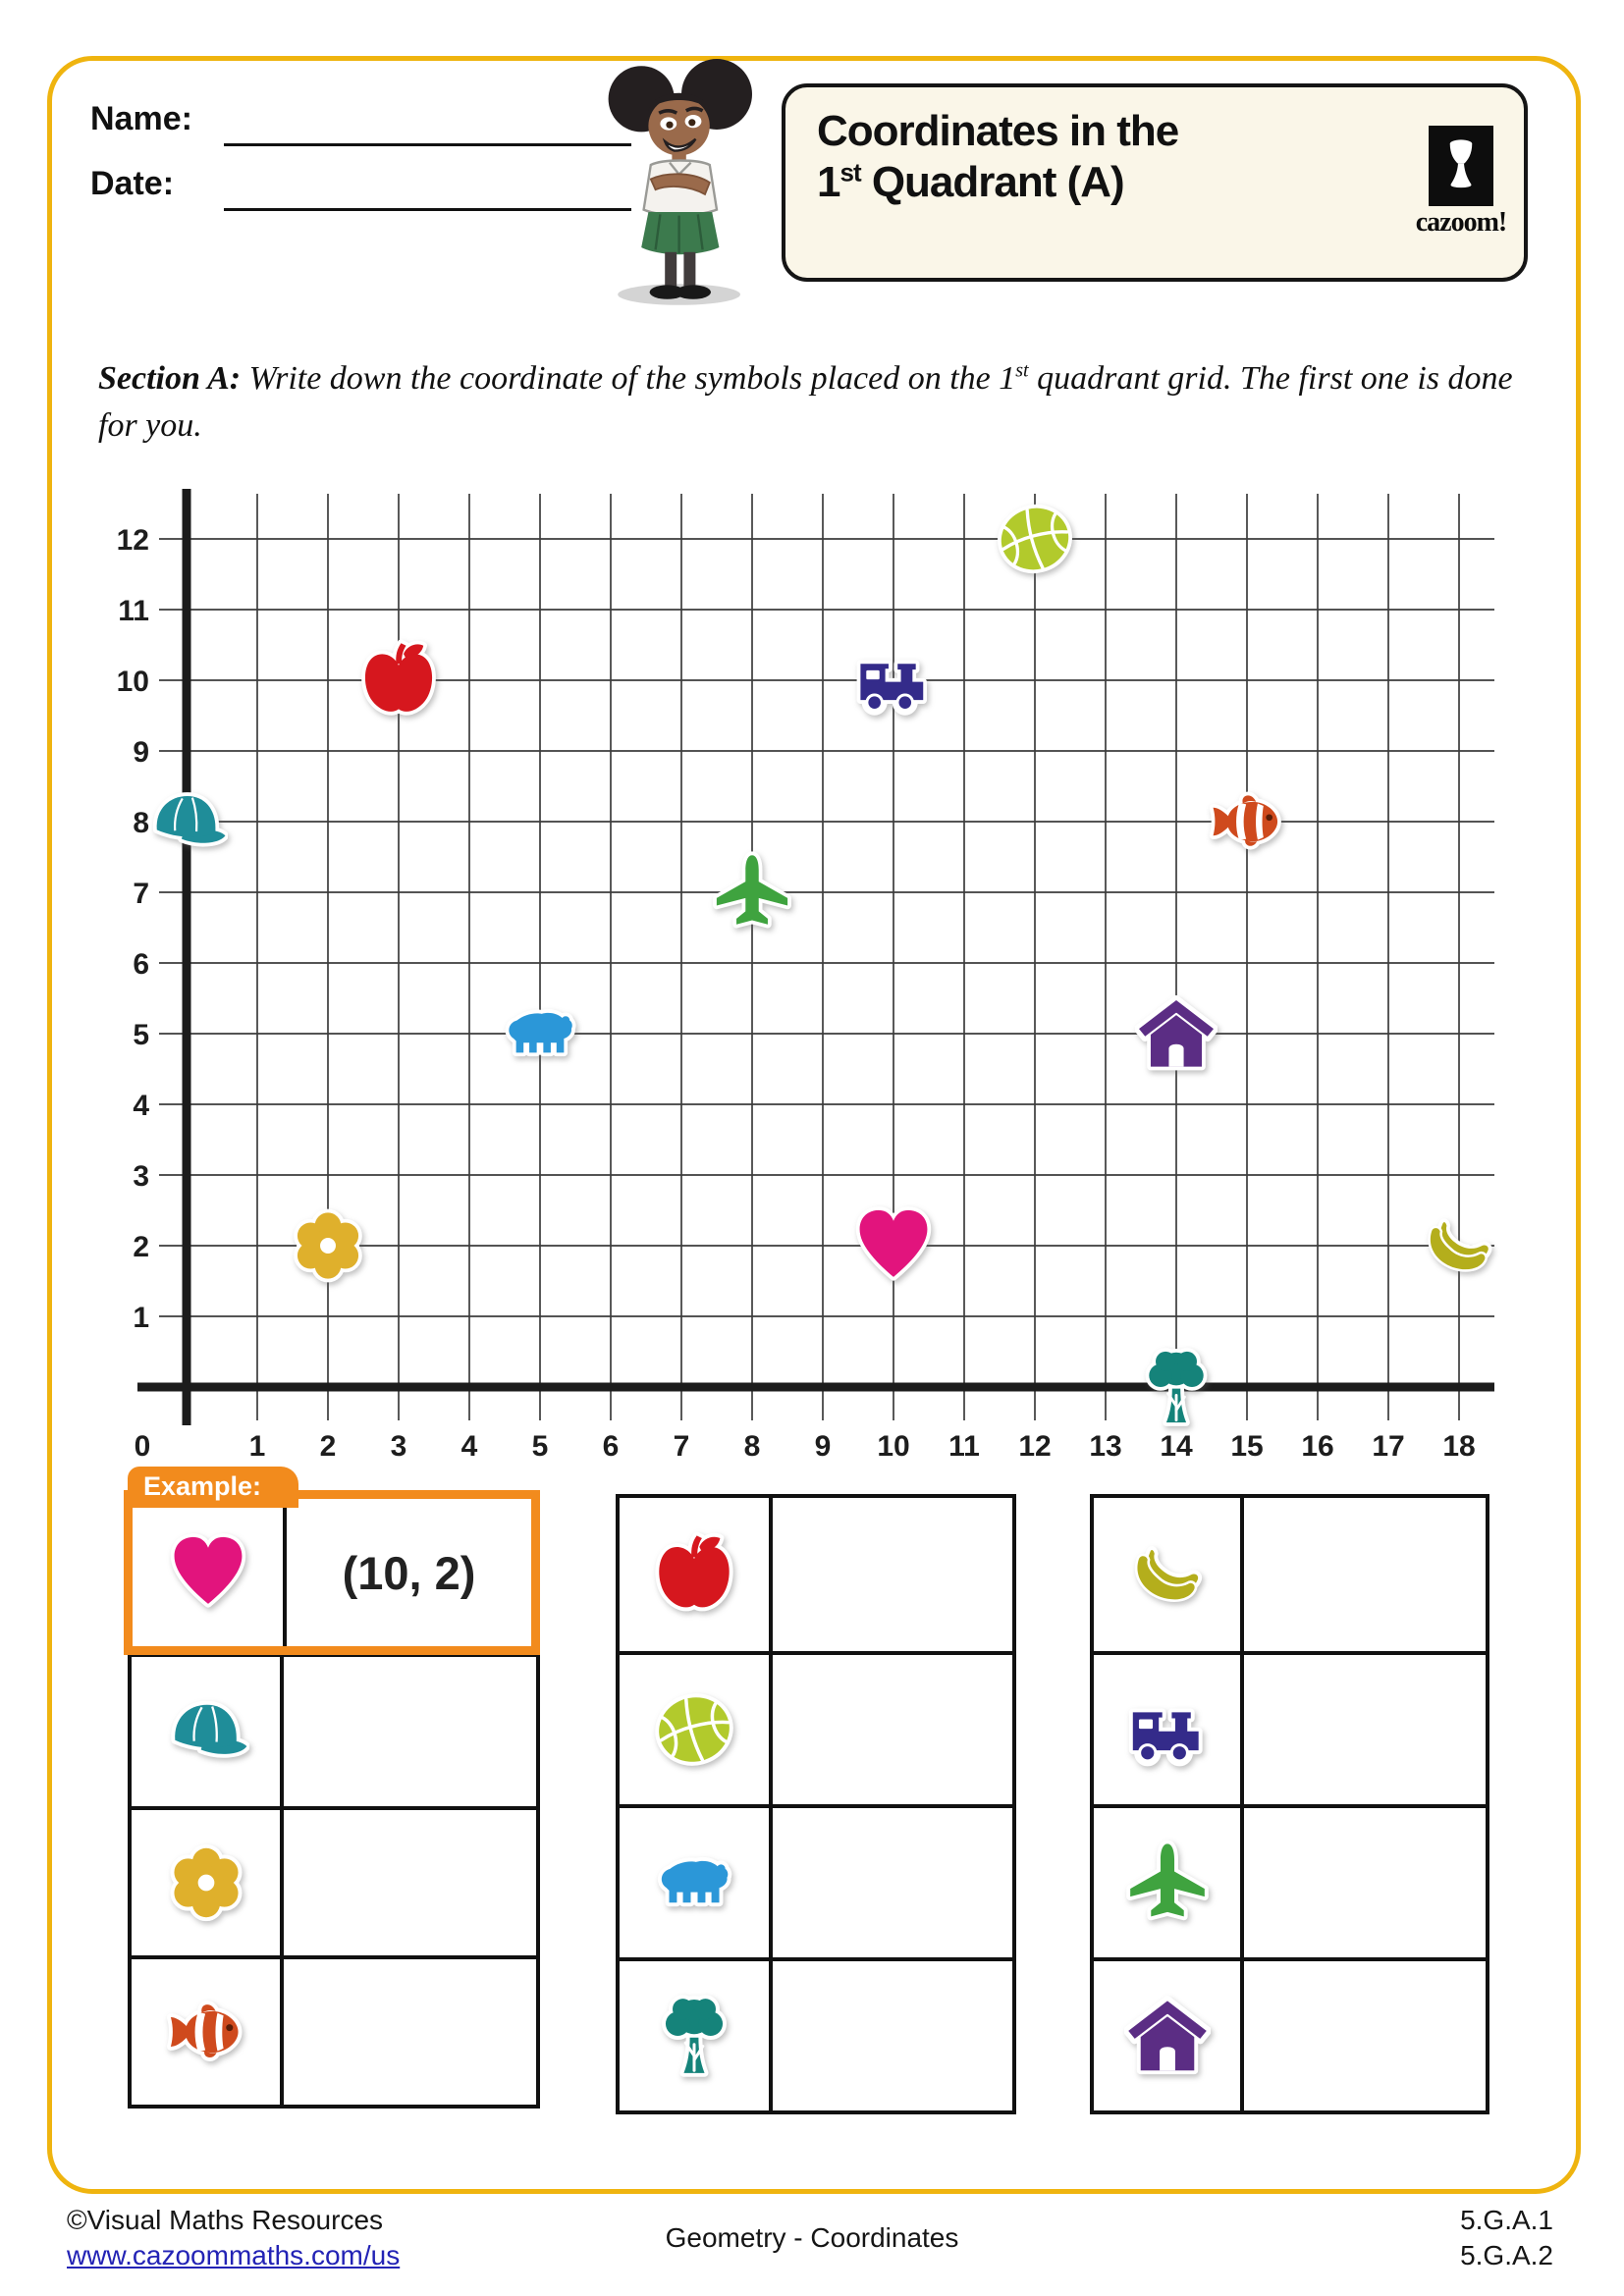 This screenshot has height=2296, width=1624. I want to click on date-input-line, so click(427, 193).